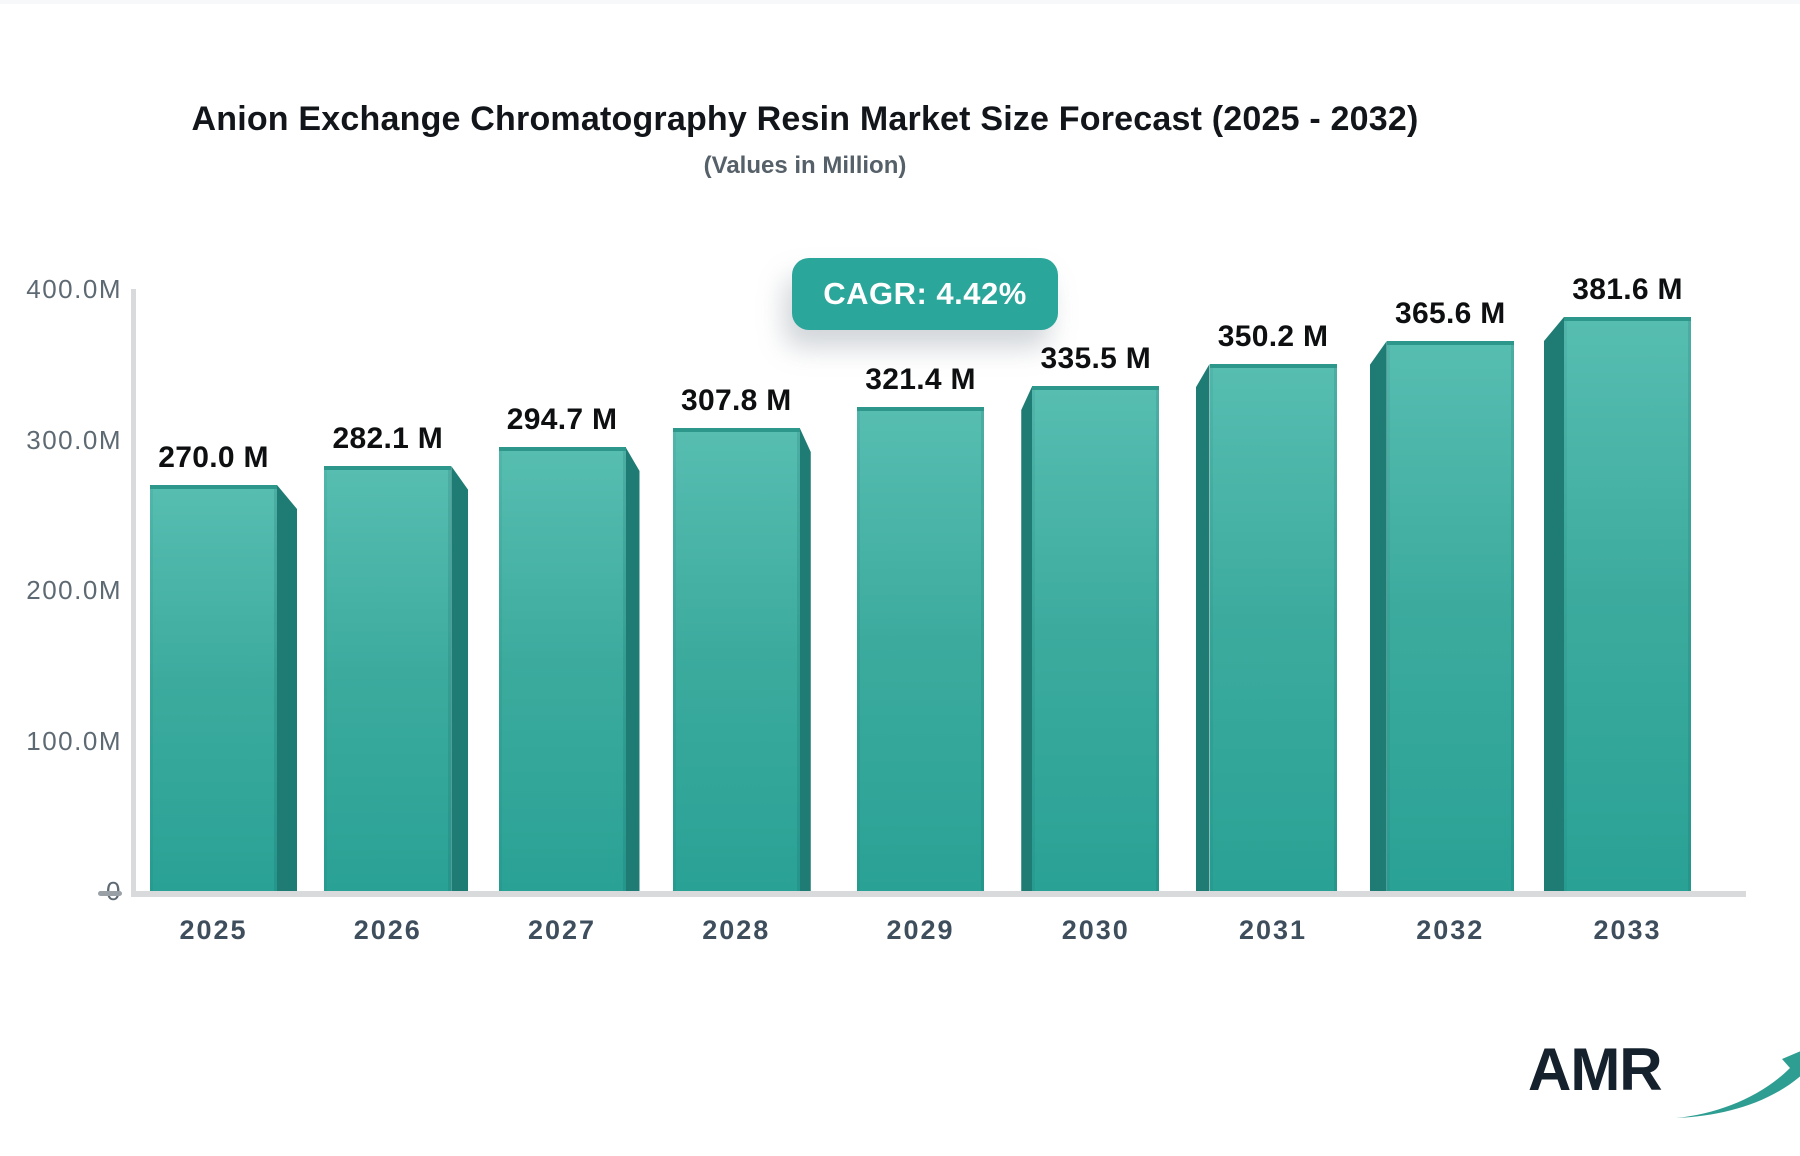 This screenshot has width=1800, height=1156. What do you see at coordinates (1627, 604) in the screenshot?
I see `bar-2033` at bounding box center [1627, 604].